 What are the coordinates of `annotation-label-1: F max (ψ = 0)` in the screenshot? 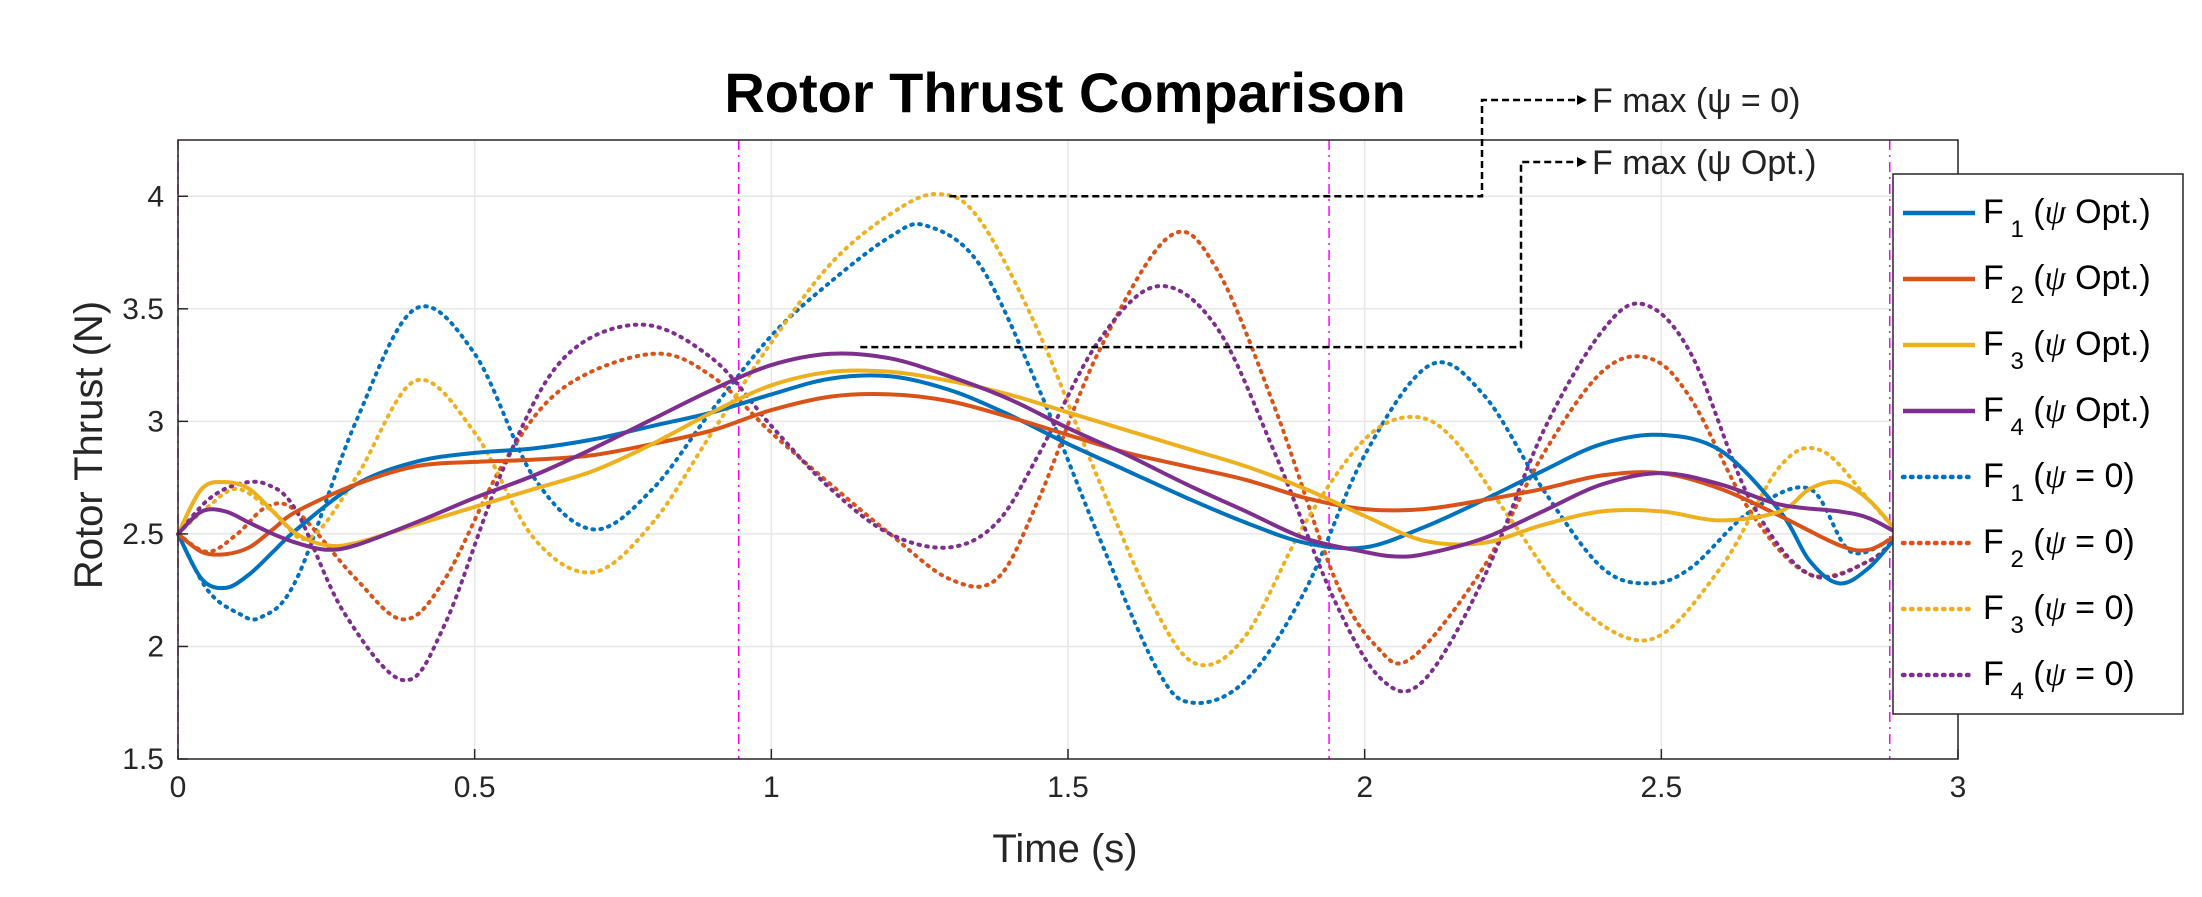 It's located at (1696, 101).